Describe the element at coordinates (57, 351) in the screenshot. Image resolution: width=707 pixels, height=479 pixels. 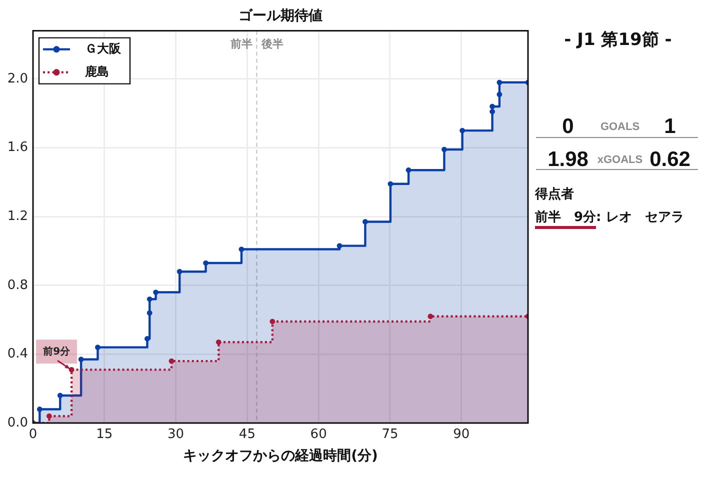
I see `annotation: 前9分` at that location.